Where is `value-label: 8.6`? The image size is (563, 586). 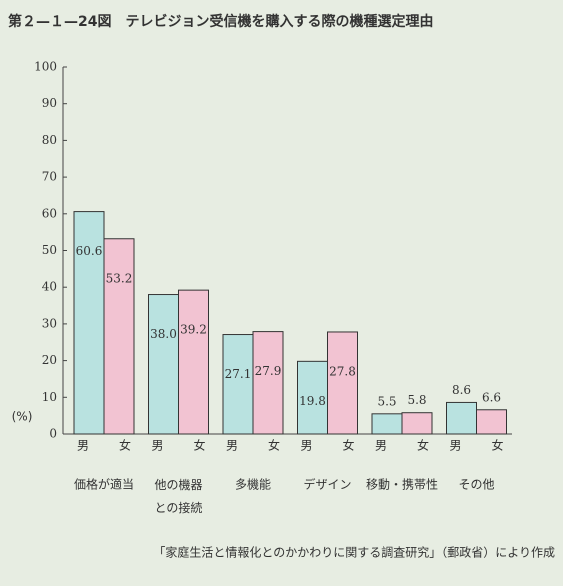
value-label: 8.6 is located at coordinates (461, 390).